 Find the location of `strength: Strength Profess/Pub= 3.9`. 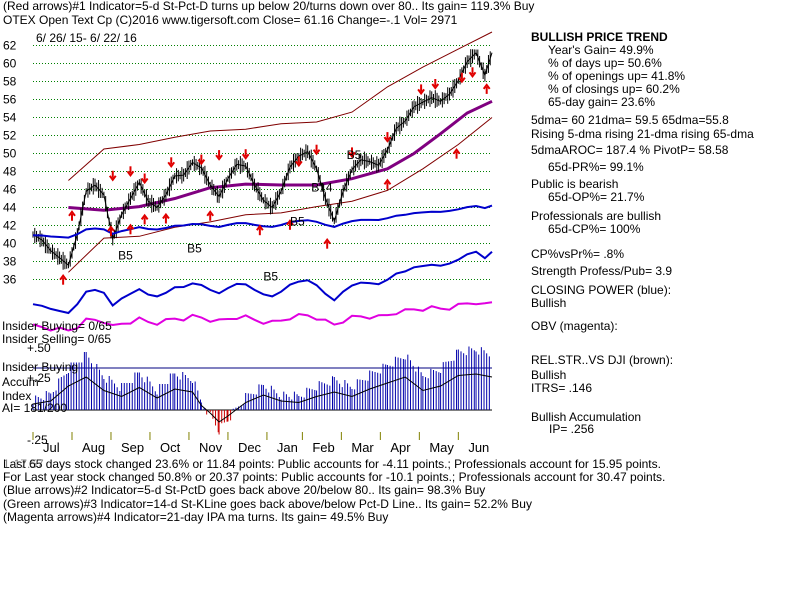

strength: Strength Profess/Pub= 3.9 is located at coordinates (602, 271).